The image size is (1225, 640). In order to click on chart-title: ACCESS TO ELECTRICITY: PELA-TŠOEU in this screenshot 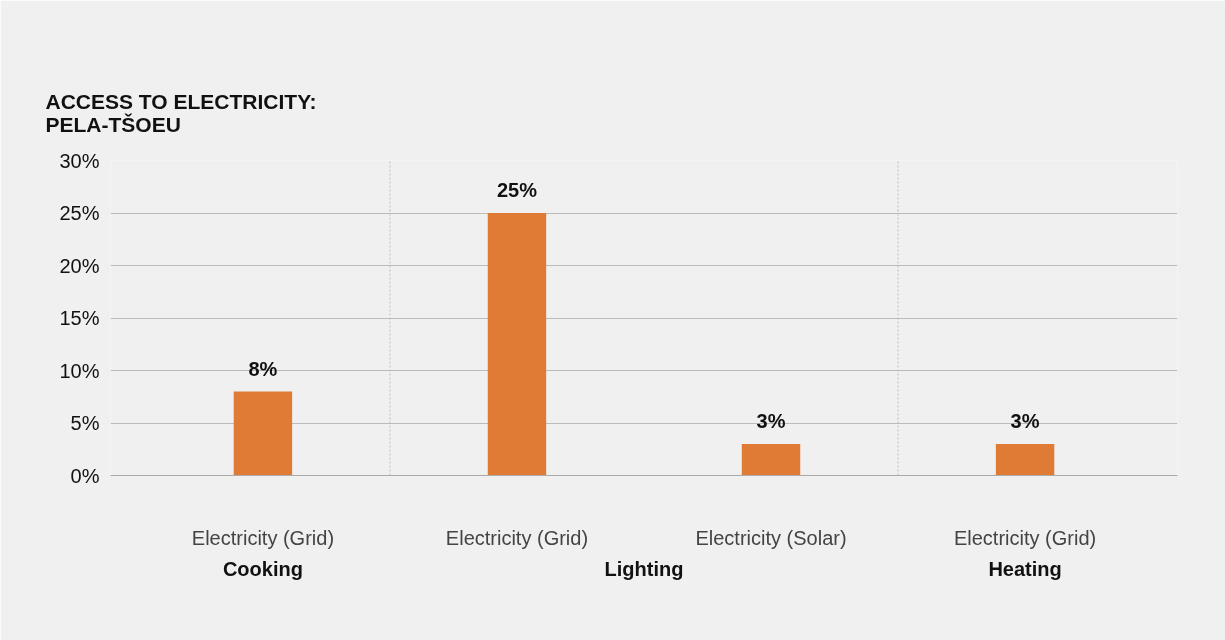, I will do `click(181, 112)`.